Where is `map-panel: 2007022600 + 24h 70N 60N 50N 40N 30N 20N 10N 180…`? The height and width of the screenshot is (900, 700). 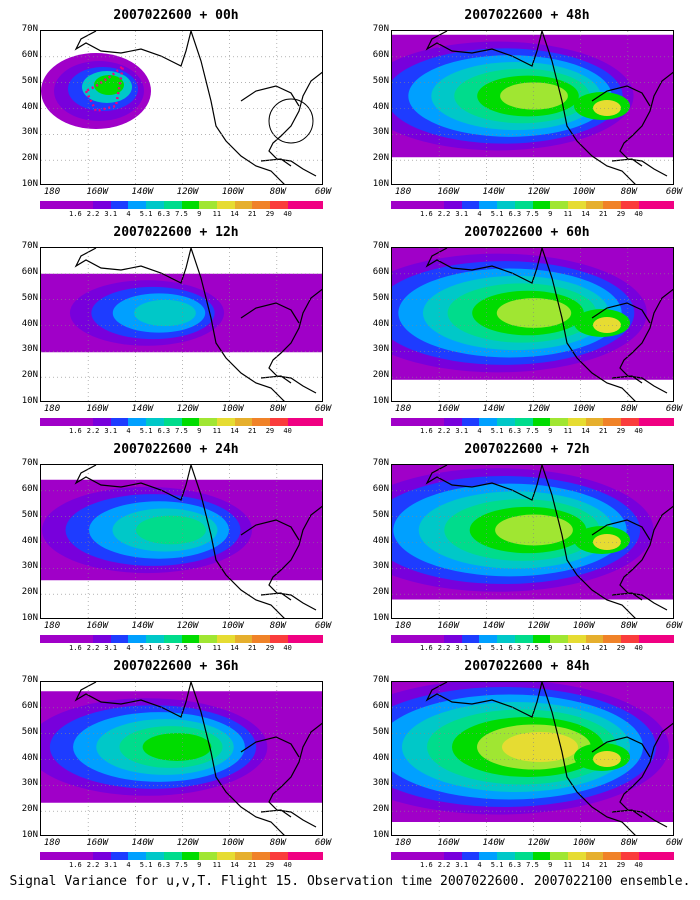 map-panel: 2007022600 + 24h 70N 60N 50N 40N 30N 20N 10N 180… is located at coordinates (176, 548).